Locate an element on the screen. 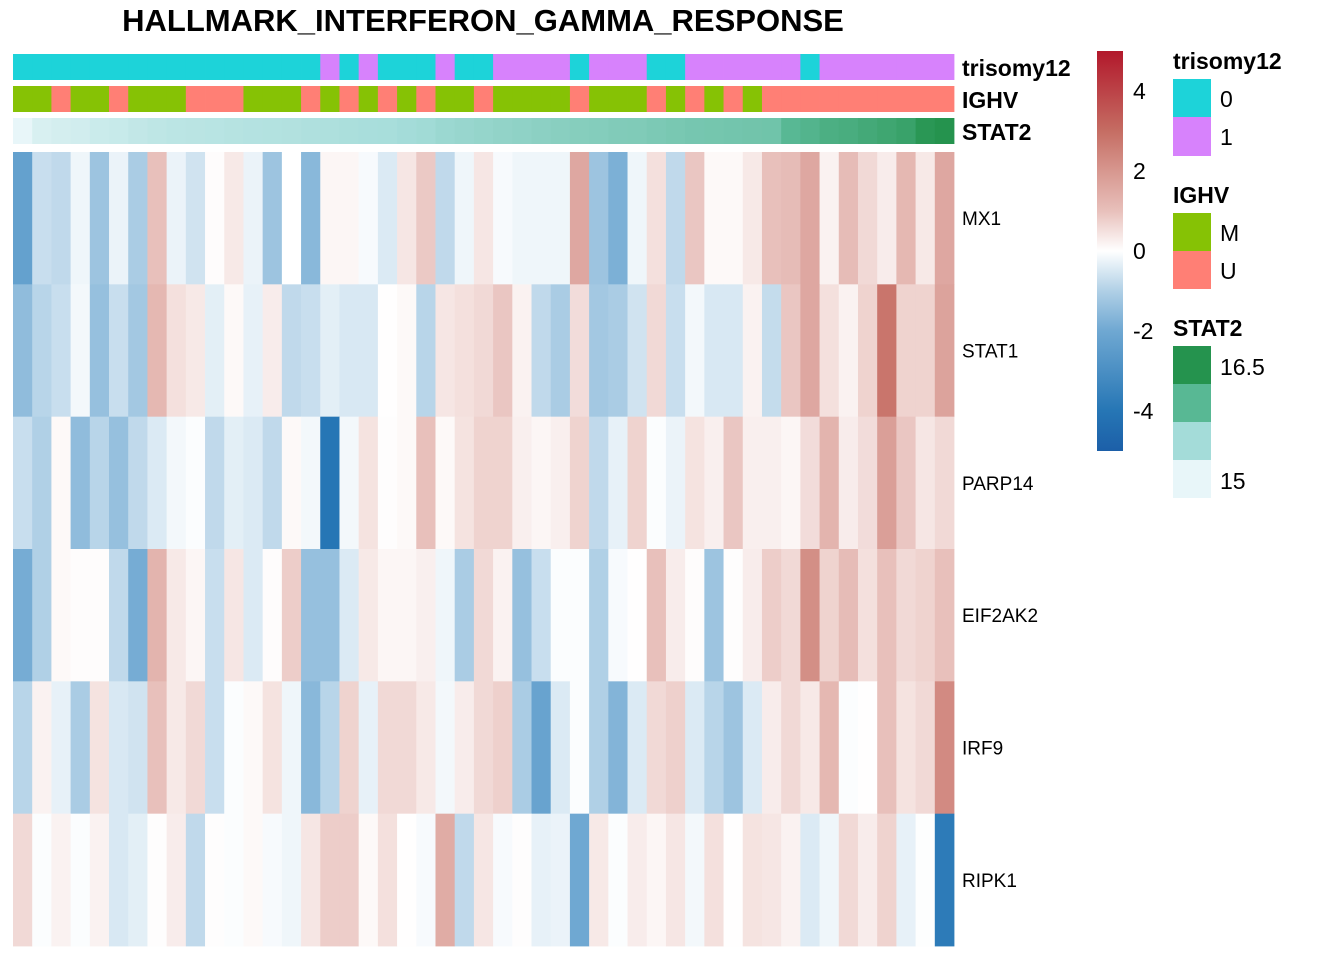  legend-title: trisomy12 is located at coordinates (1227, 61).